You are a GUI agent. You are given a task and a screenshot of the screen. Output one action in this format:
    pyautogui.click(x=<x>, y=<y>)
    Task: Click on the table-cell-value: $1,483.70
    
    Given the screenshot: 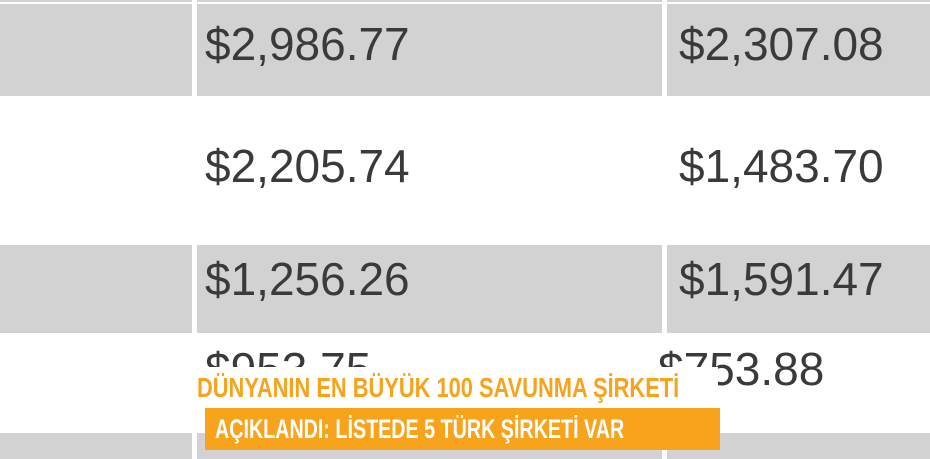 What is the action you would take?
    pyautogui.click(x=798, y=170)
    